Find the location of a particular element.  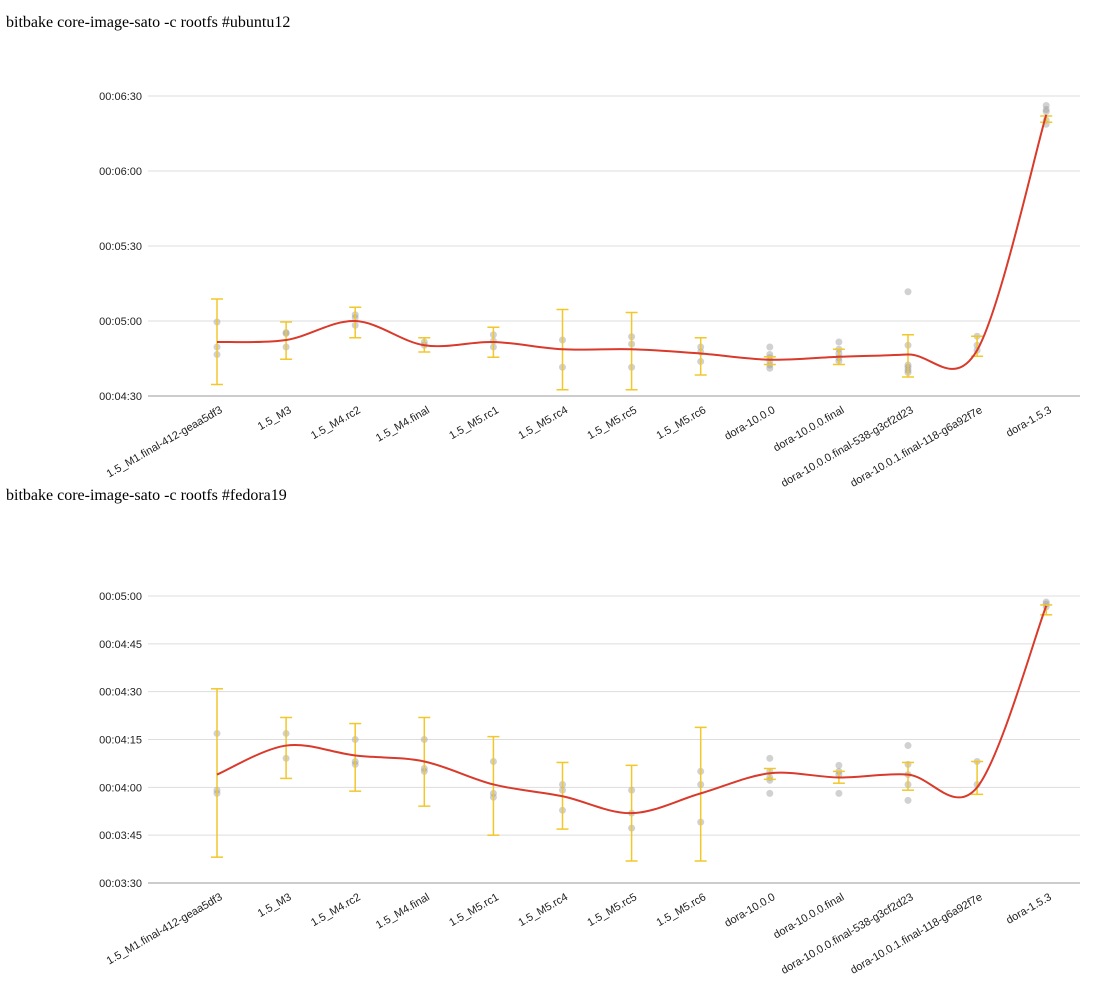

y-tick-label: 00:05:30 is located at coordinates (120, 247).